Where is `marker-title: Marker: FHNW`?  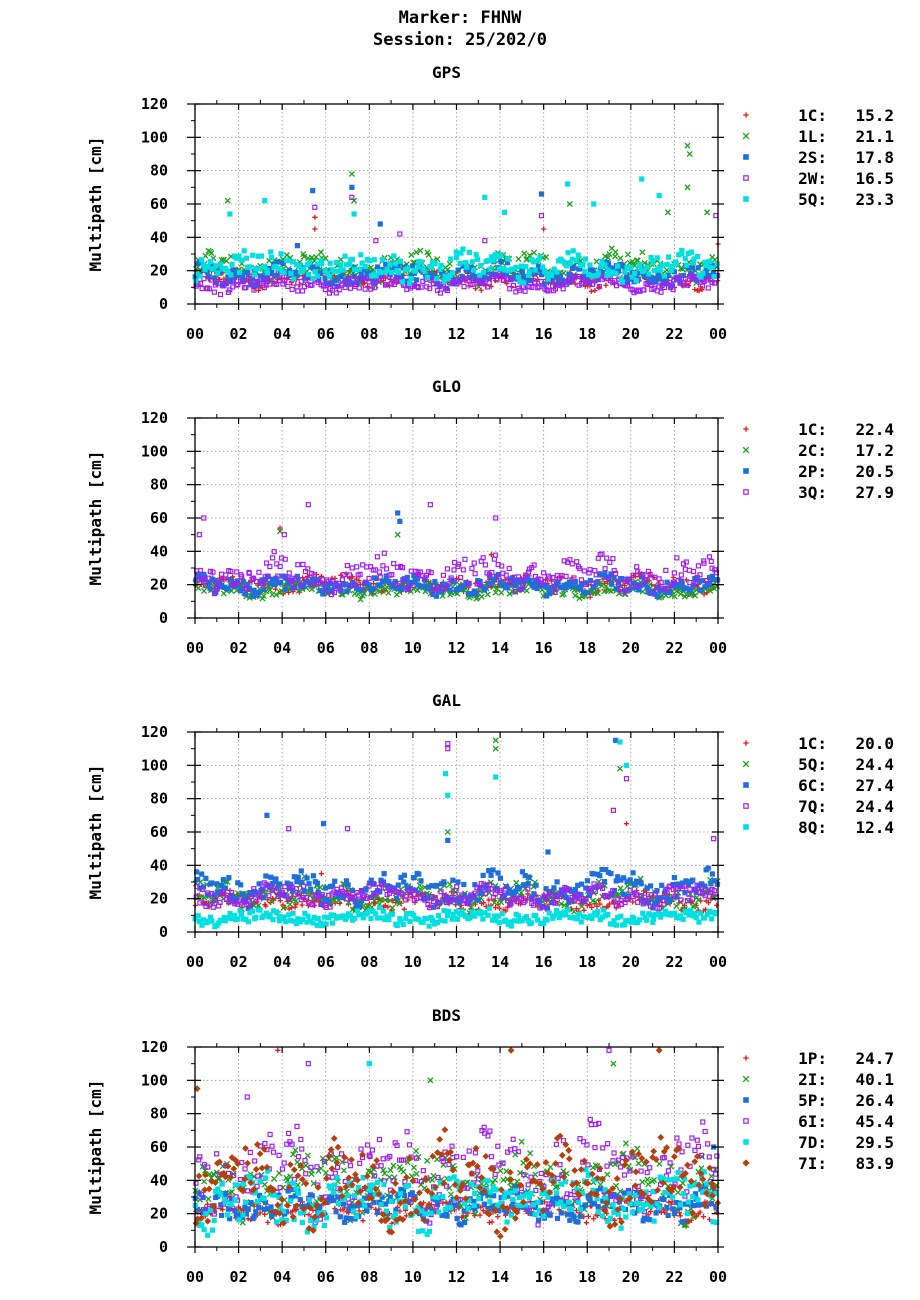
marker-title: Marker: FHNW is located at coordinates (460, 18).